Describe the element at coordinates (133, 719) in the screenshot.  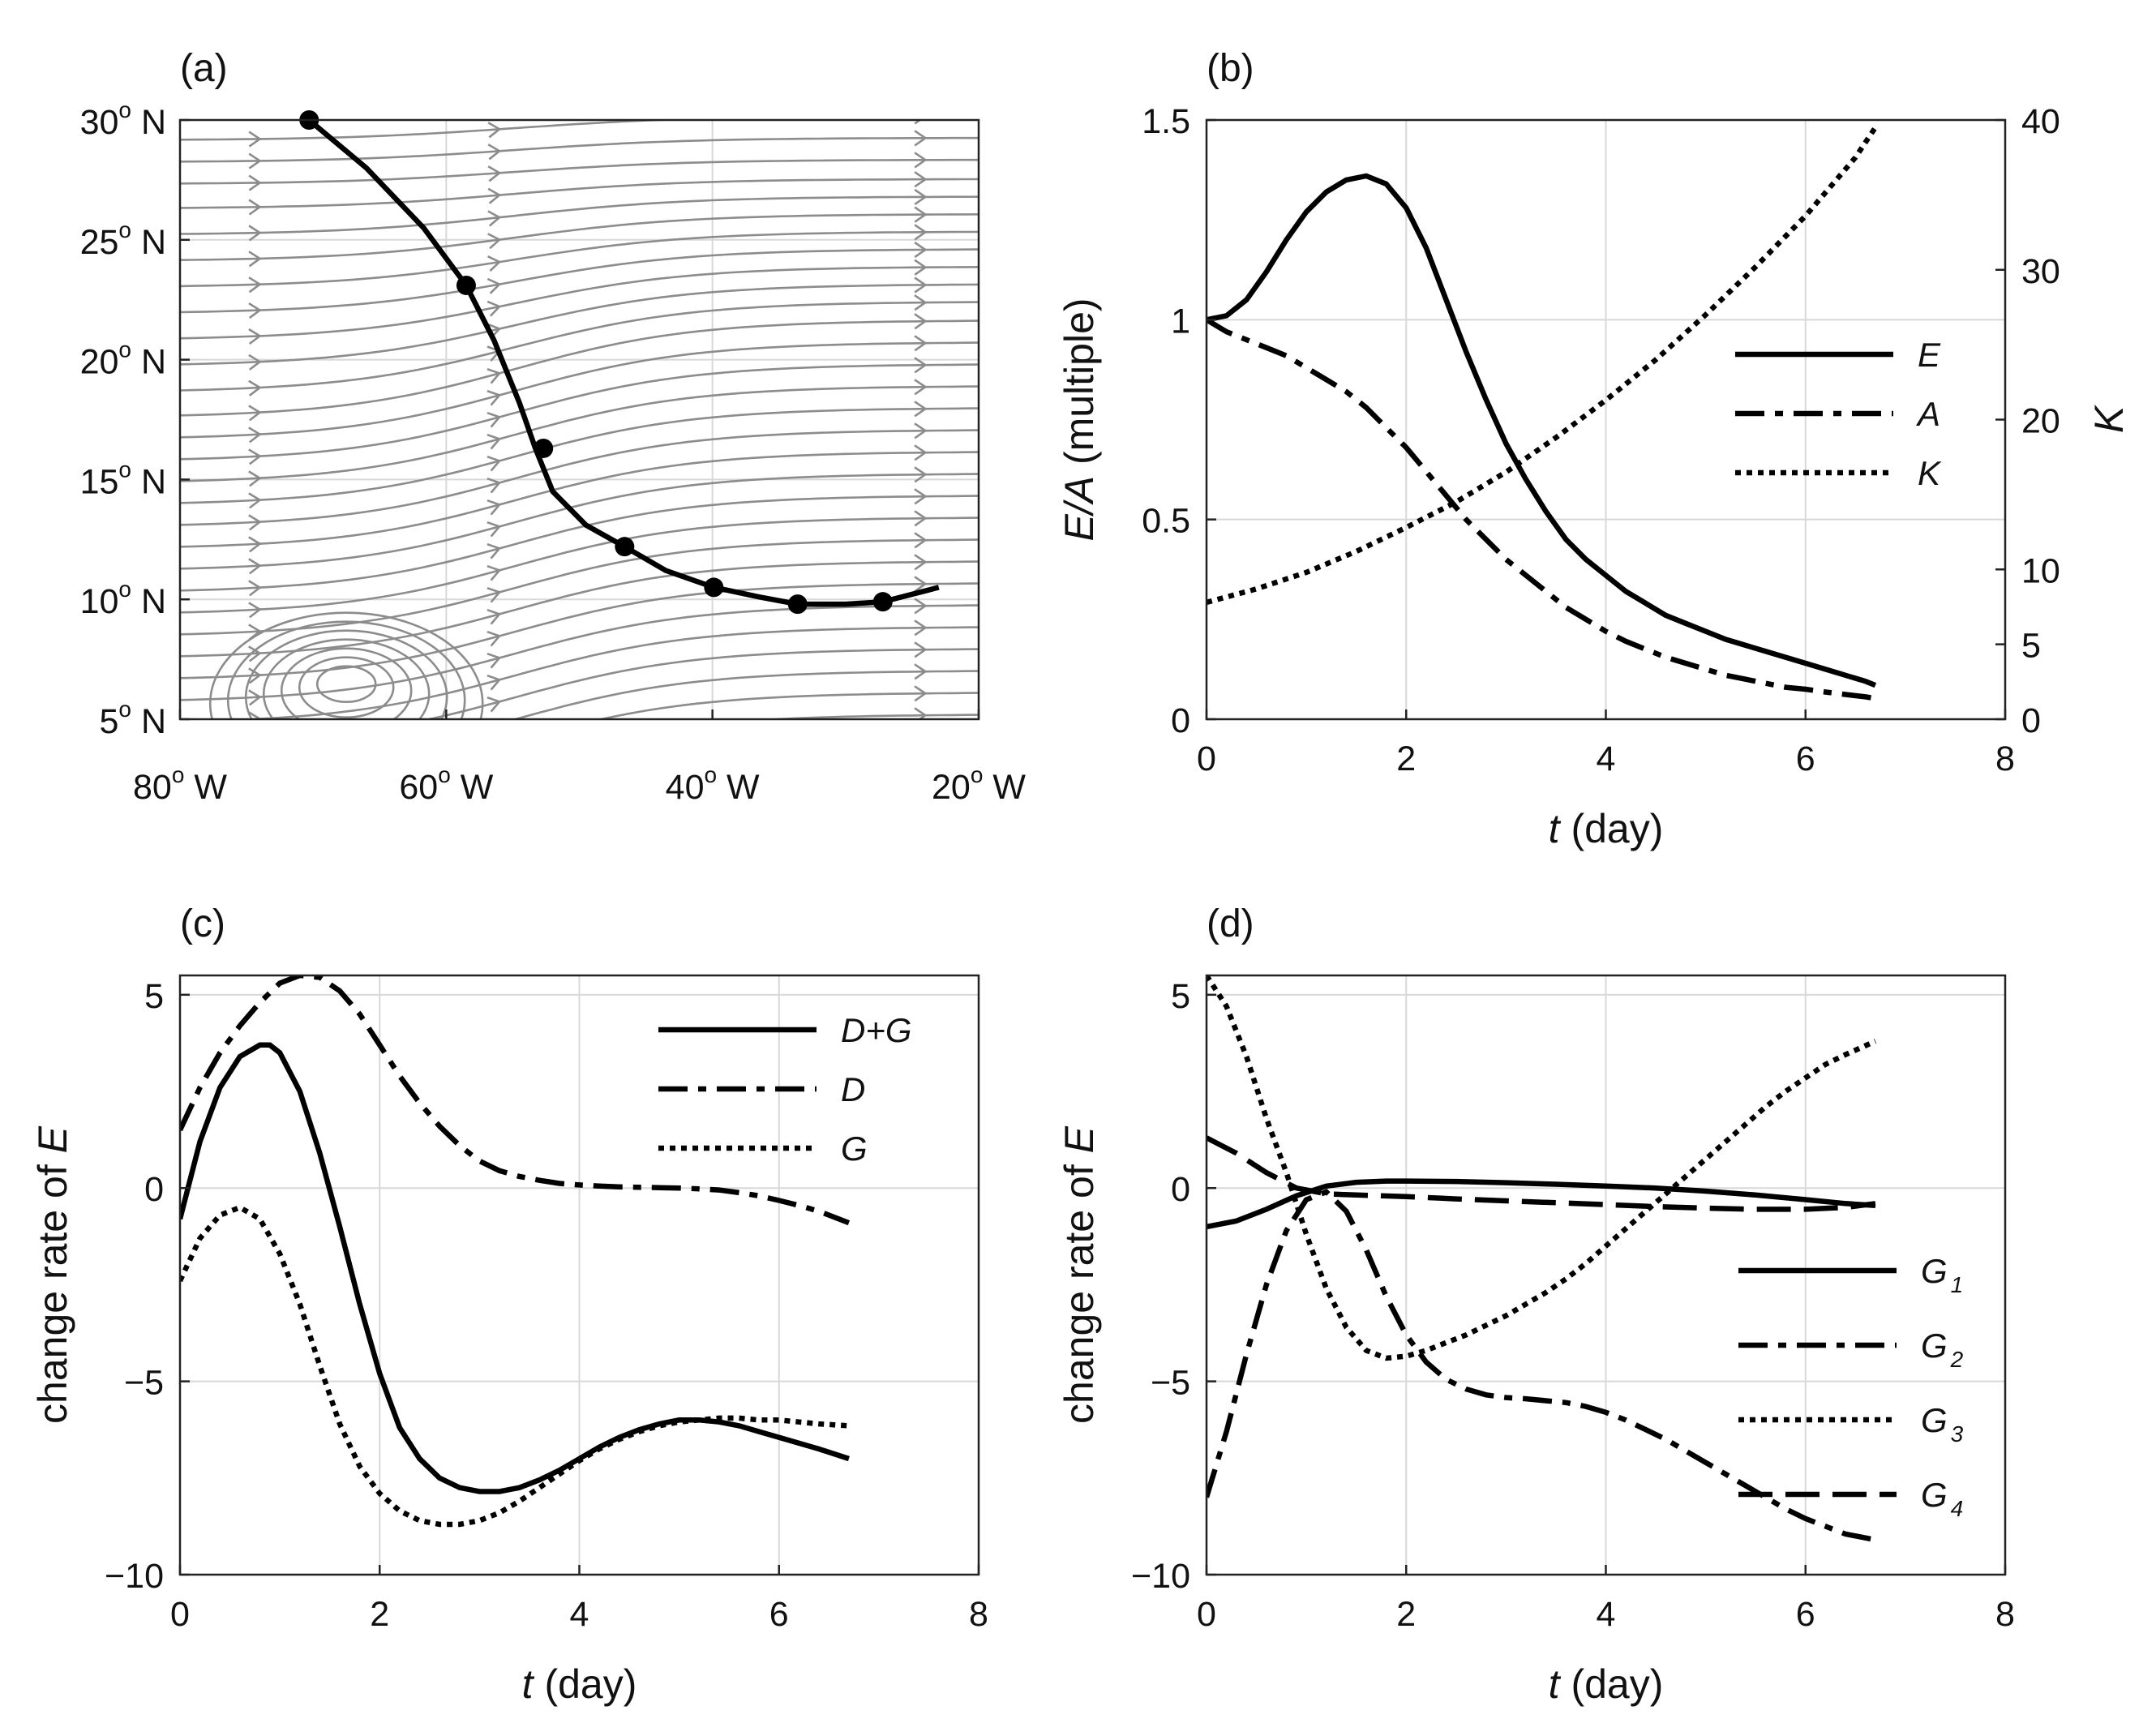
I see `panel-a-ytick-label: 5o N` at that location.